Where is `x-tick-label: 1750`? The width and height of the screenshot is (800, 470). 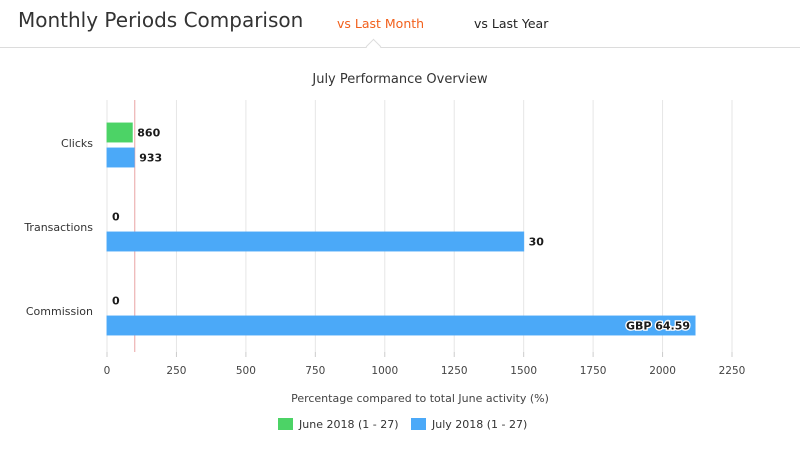
x-tick-label: 1750 is located at coordinates (593, 371).